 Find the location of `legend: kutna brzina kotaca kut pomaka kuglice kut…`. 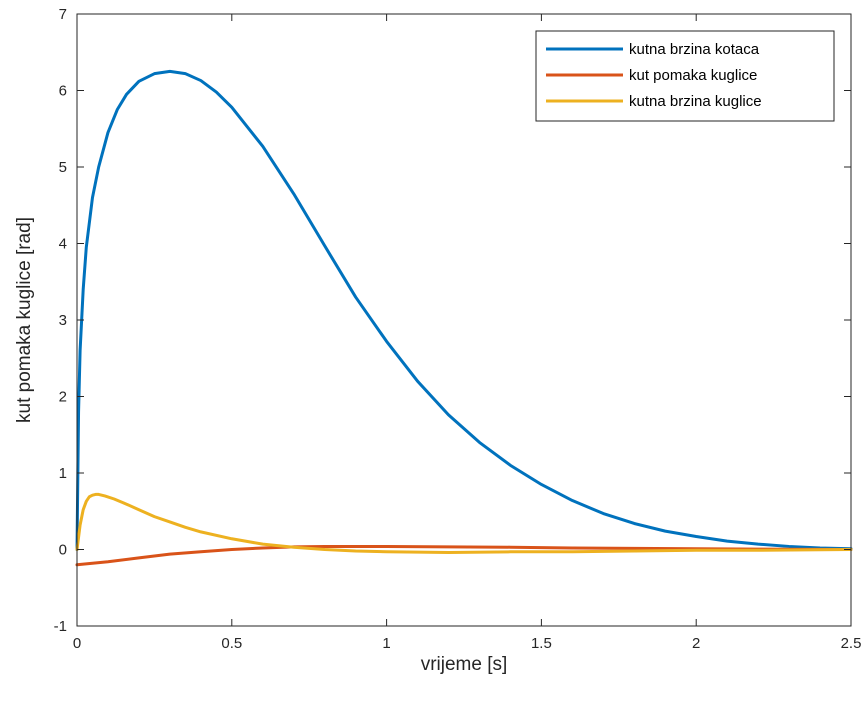

legend: kutna brzina kotaca kut pomaka kuglice kut… is located at coordinates (685, 76).